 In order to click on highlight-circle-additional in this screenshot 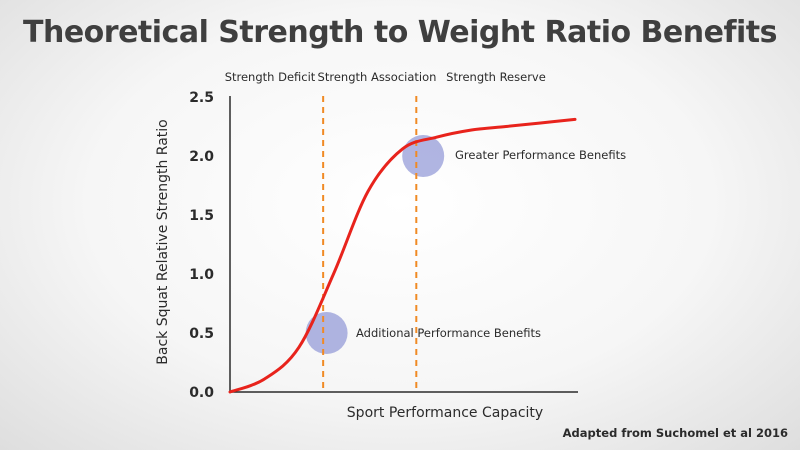, I will do `click(326, 333)`.